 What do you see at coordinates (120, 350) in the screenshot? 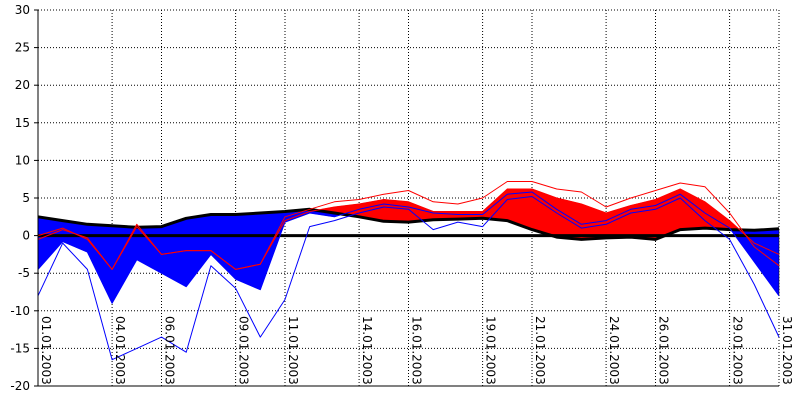
I see `x-tick-label: 04.01.2003` at bounding box center [120, 350].